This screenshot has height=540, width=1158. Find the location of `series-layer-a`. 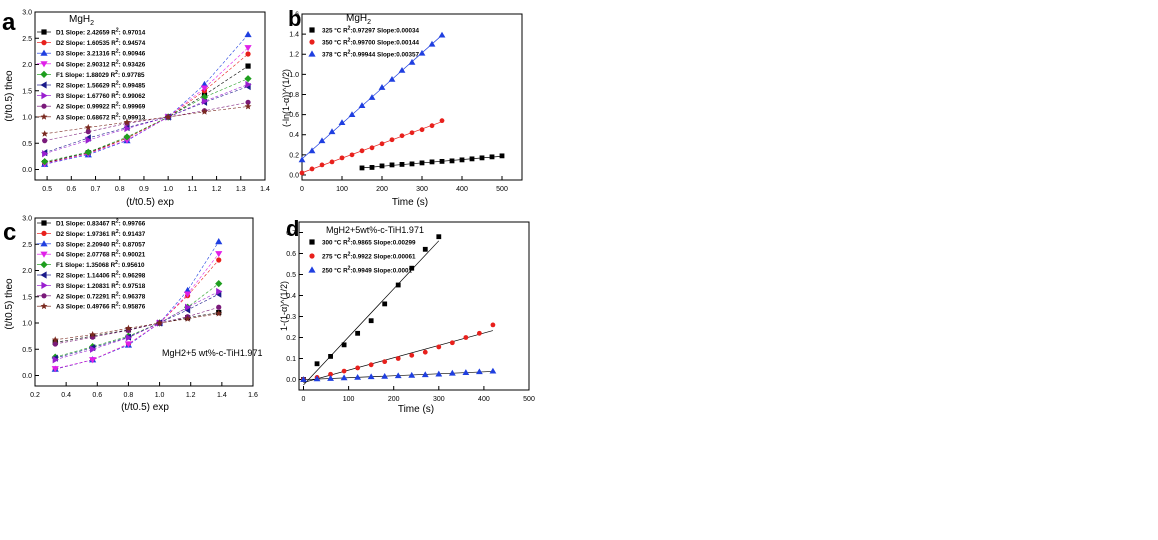

series-layer-a is located at coordinates (146, 99).